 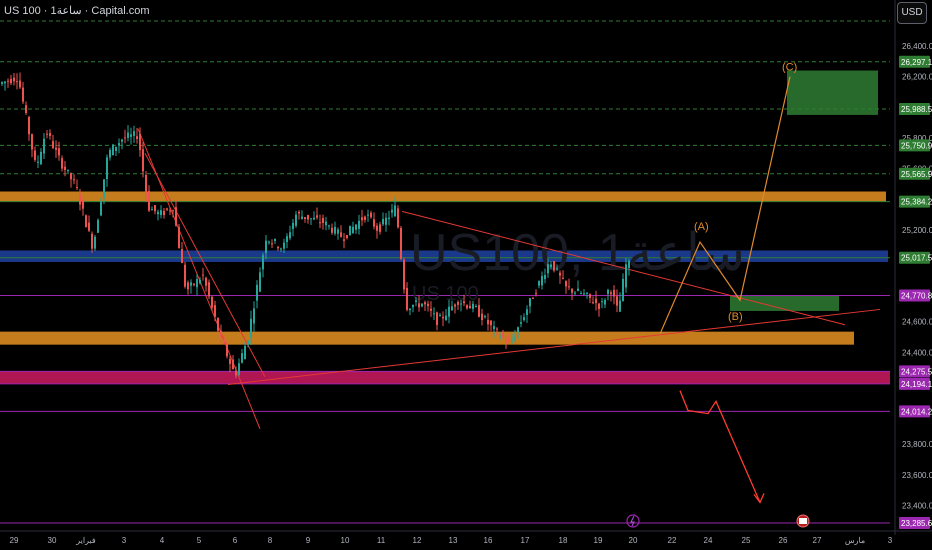 What do you see at coordinates (817, 540) in the screenshot?
I see `x-tick-label-22: 27` at bounding box center [817, 540].